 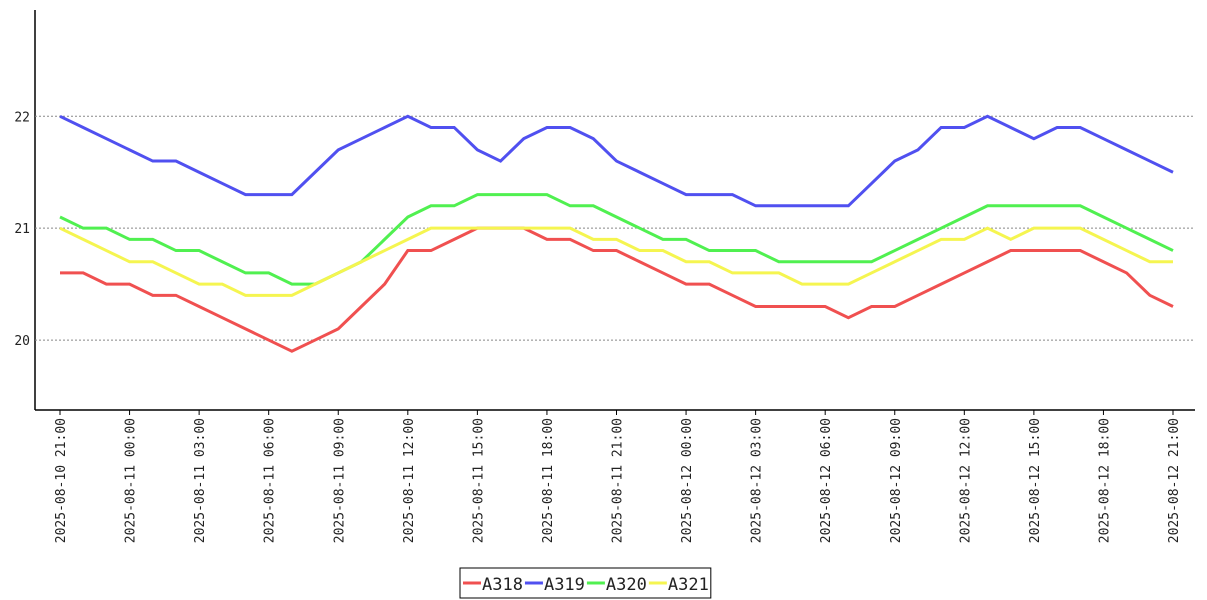 What do you see at coordinates (200, 480) in the screenshot?
I see `x-tick-label: 2025-08-11 03:00` at bounding box center [200, 480].